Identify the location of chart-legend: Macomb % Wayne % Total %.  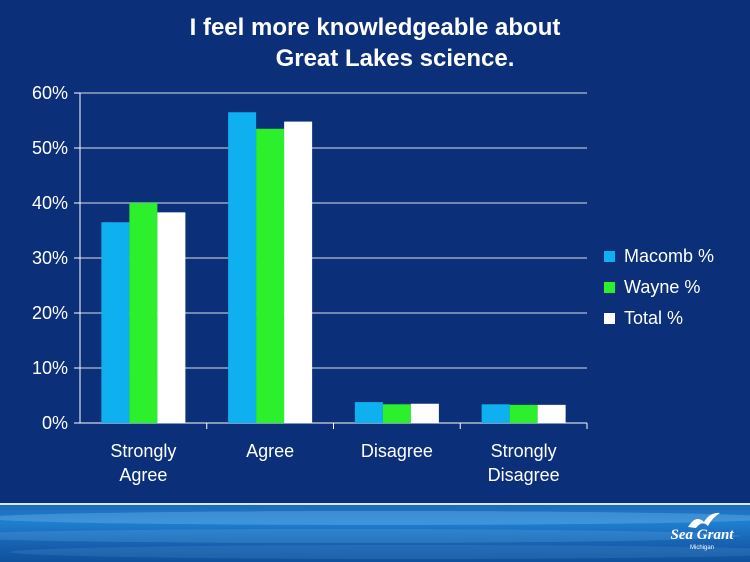
(659, 287).